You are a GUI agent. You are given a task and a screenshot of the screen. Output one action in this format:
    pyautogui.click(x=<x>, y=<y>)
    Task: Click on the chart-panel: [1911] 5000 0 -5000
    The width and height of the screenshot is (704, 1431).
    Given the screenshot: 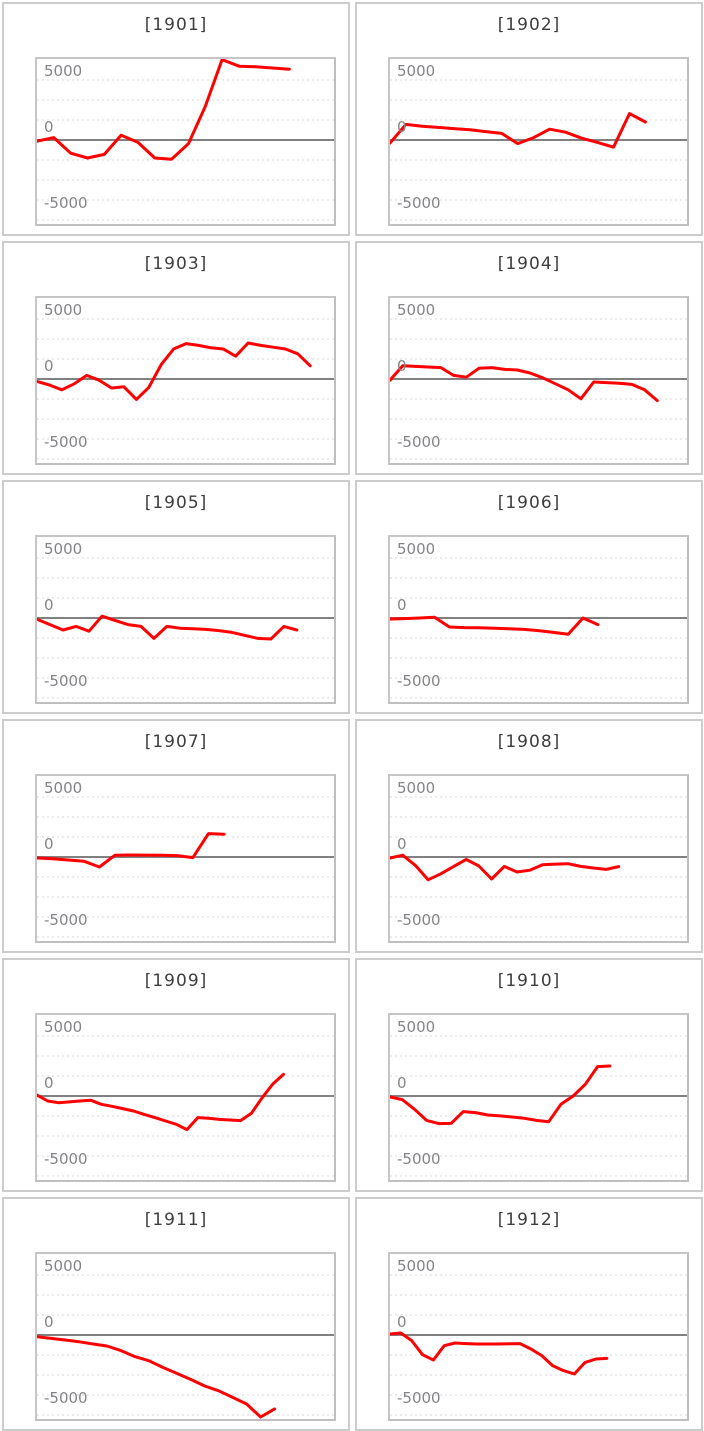 What is the action you would take?
    pyautogui.click(x=176, y=1314)
    